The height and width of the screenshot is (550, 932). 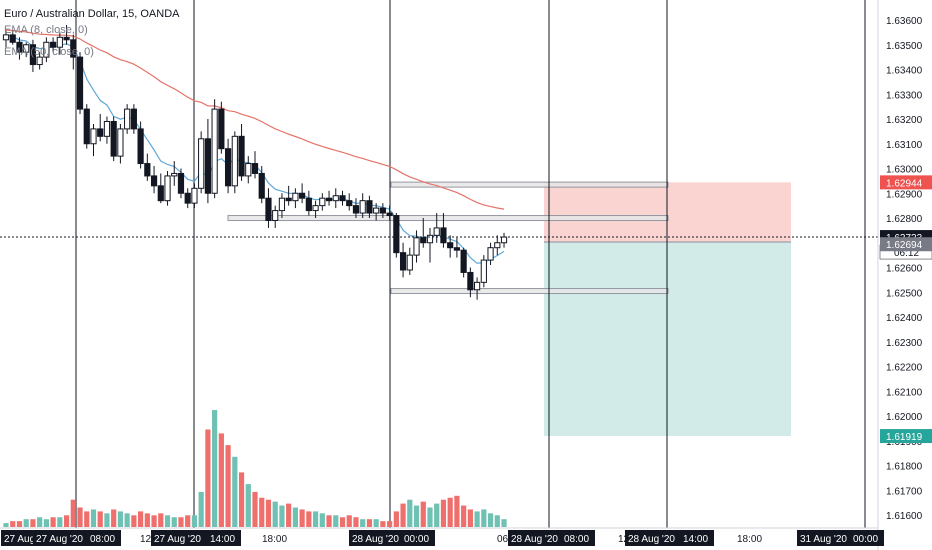 What do you see at coordinates (904, 145) in the screenshot?
I see `price-tick: 1.63100` at bounding box center [904, 145].